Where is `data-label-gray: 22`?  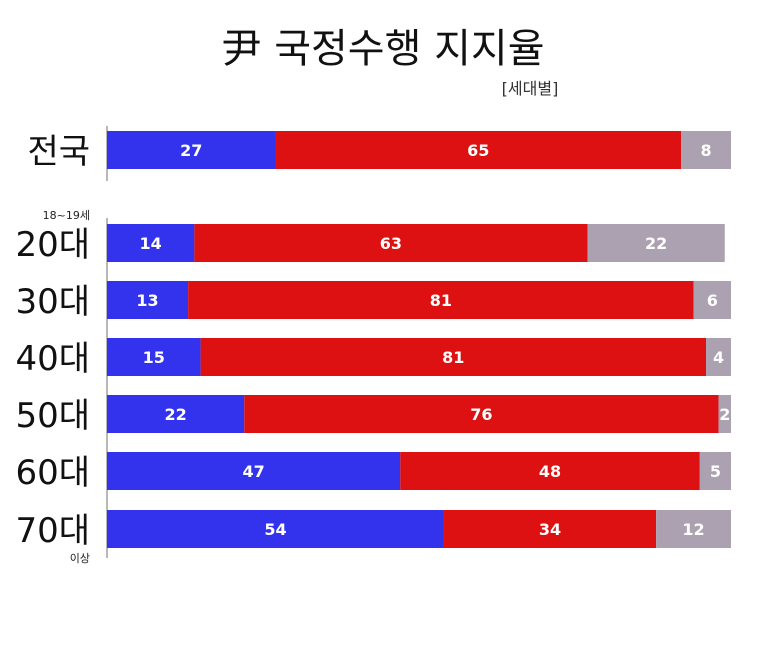 data-label-gray: 22 is located at coordinates (656, 243).